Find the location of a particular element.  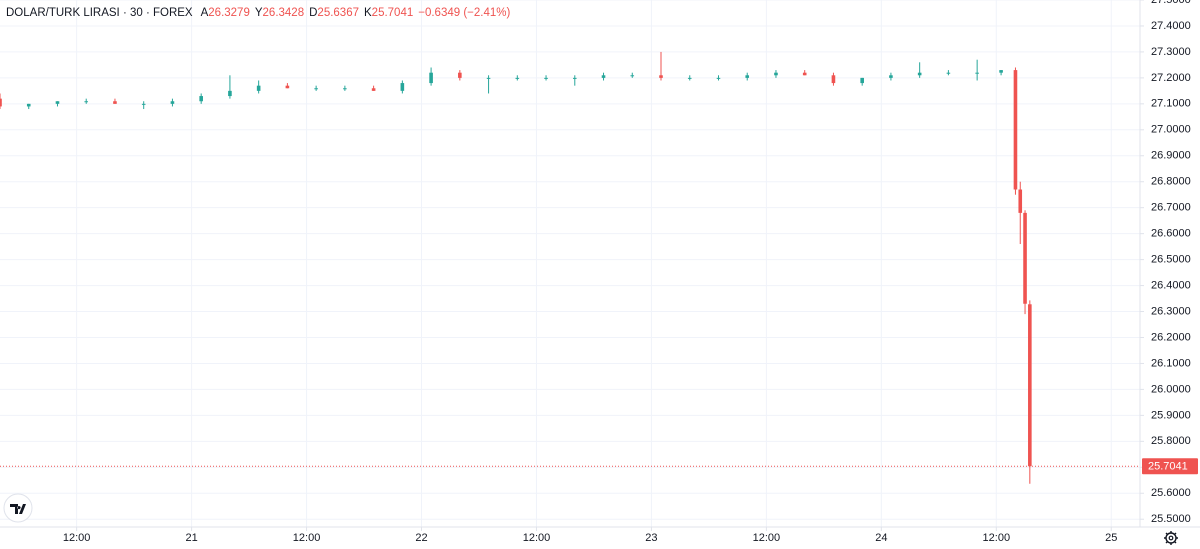

y-tick-label: 25.6000 is located at coordinates (1171, 493).